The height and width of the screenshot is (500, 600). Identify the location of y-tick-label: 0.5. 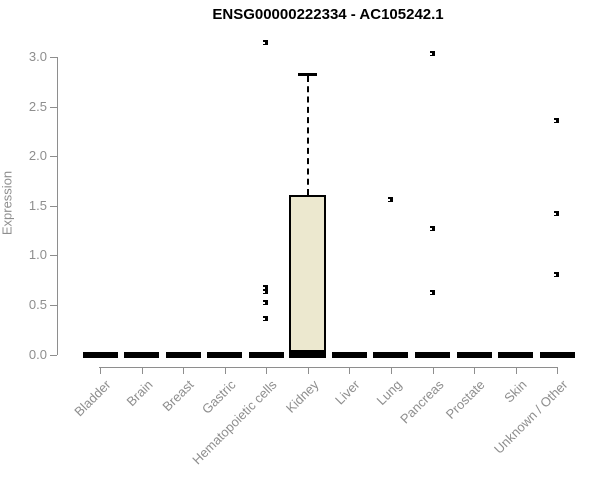
(37, 304).